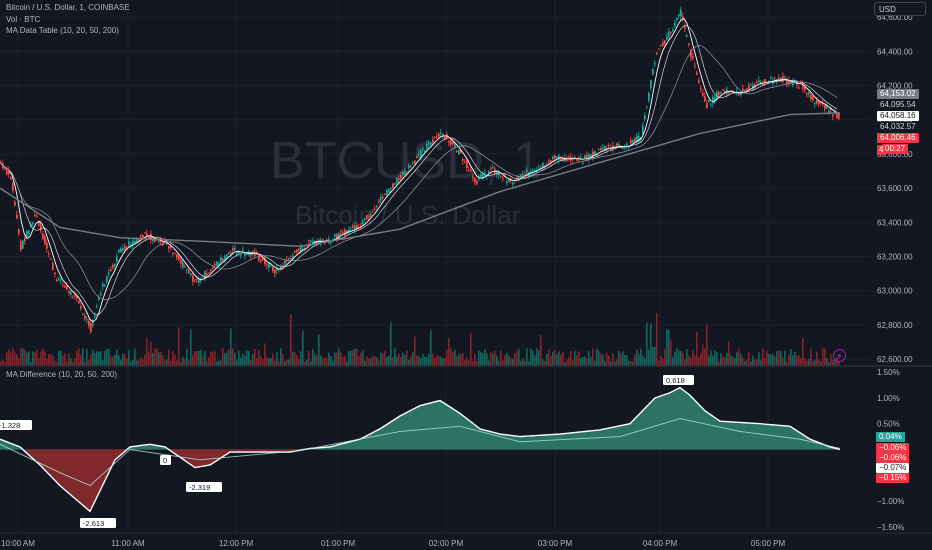  I want to click on ma-difference-axis: −1.50% −1.00% 0.50% 1.00% 1.50%, so click(890, 450).